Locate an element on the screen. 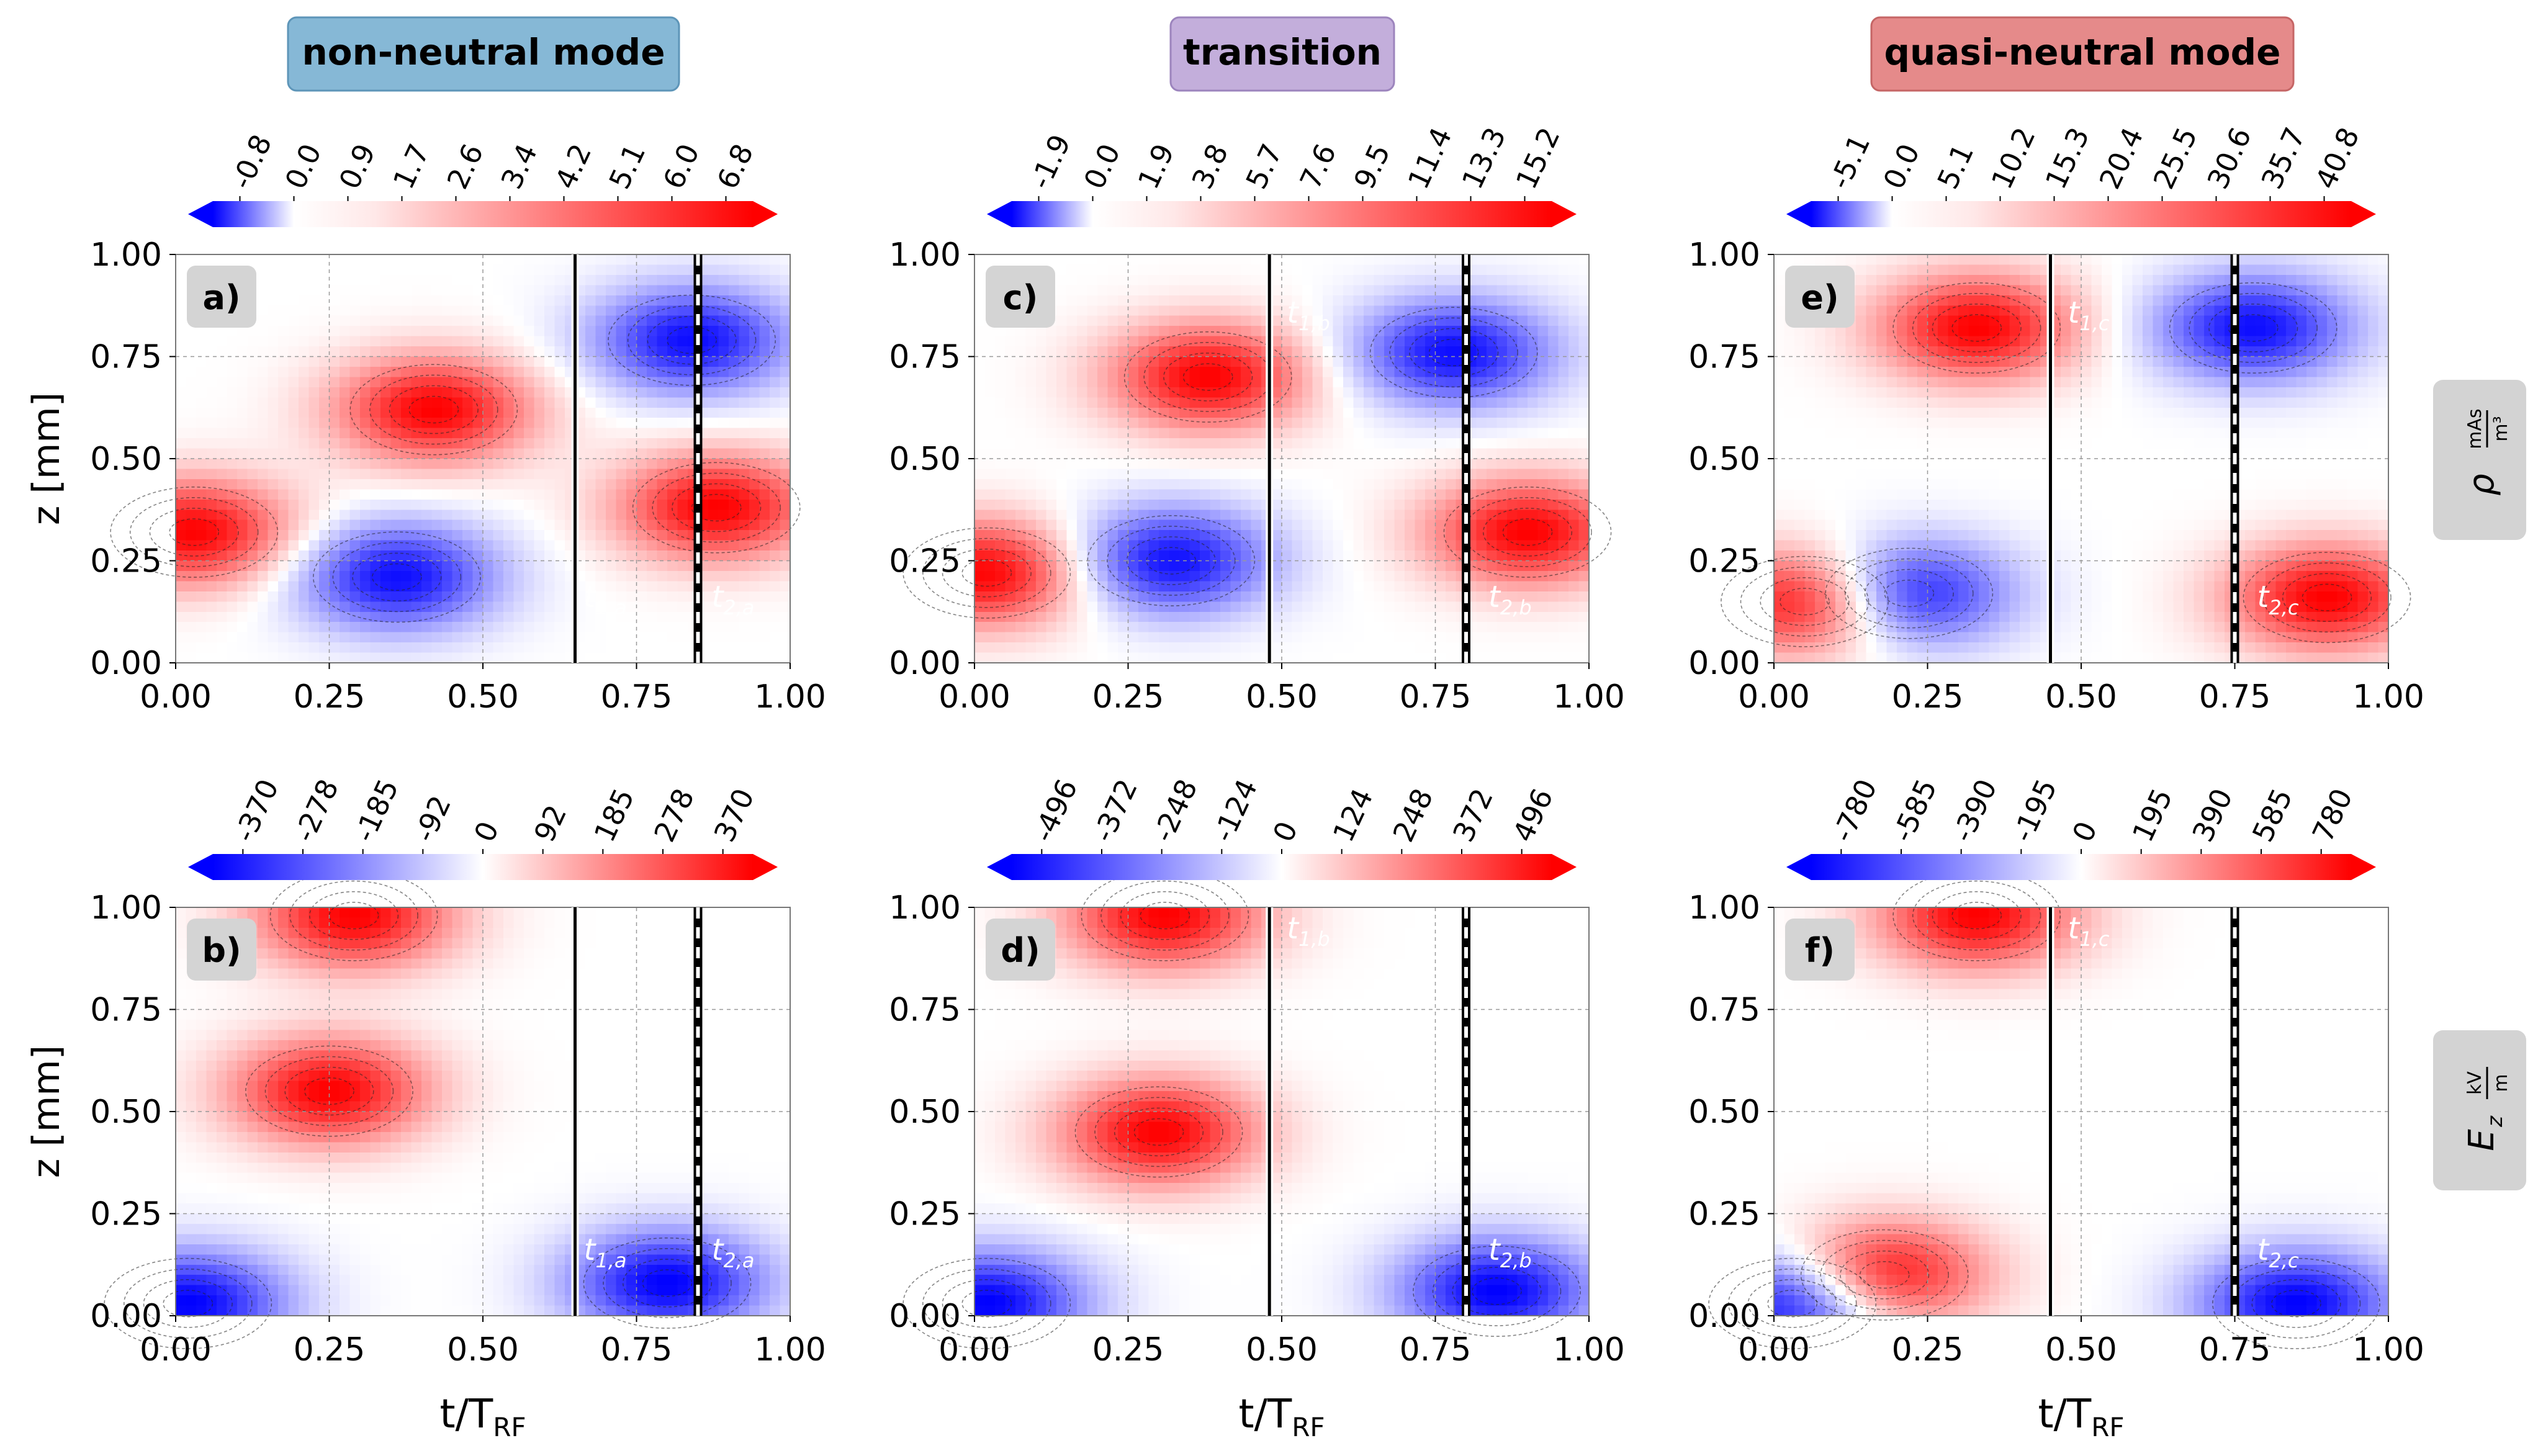  heatmap-cells is located at coordinates (484, 1111).